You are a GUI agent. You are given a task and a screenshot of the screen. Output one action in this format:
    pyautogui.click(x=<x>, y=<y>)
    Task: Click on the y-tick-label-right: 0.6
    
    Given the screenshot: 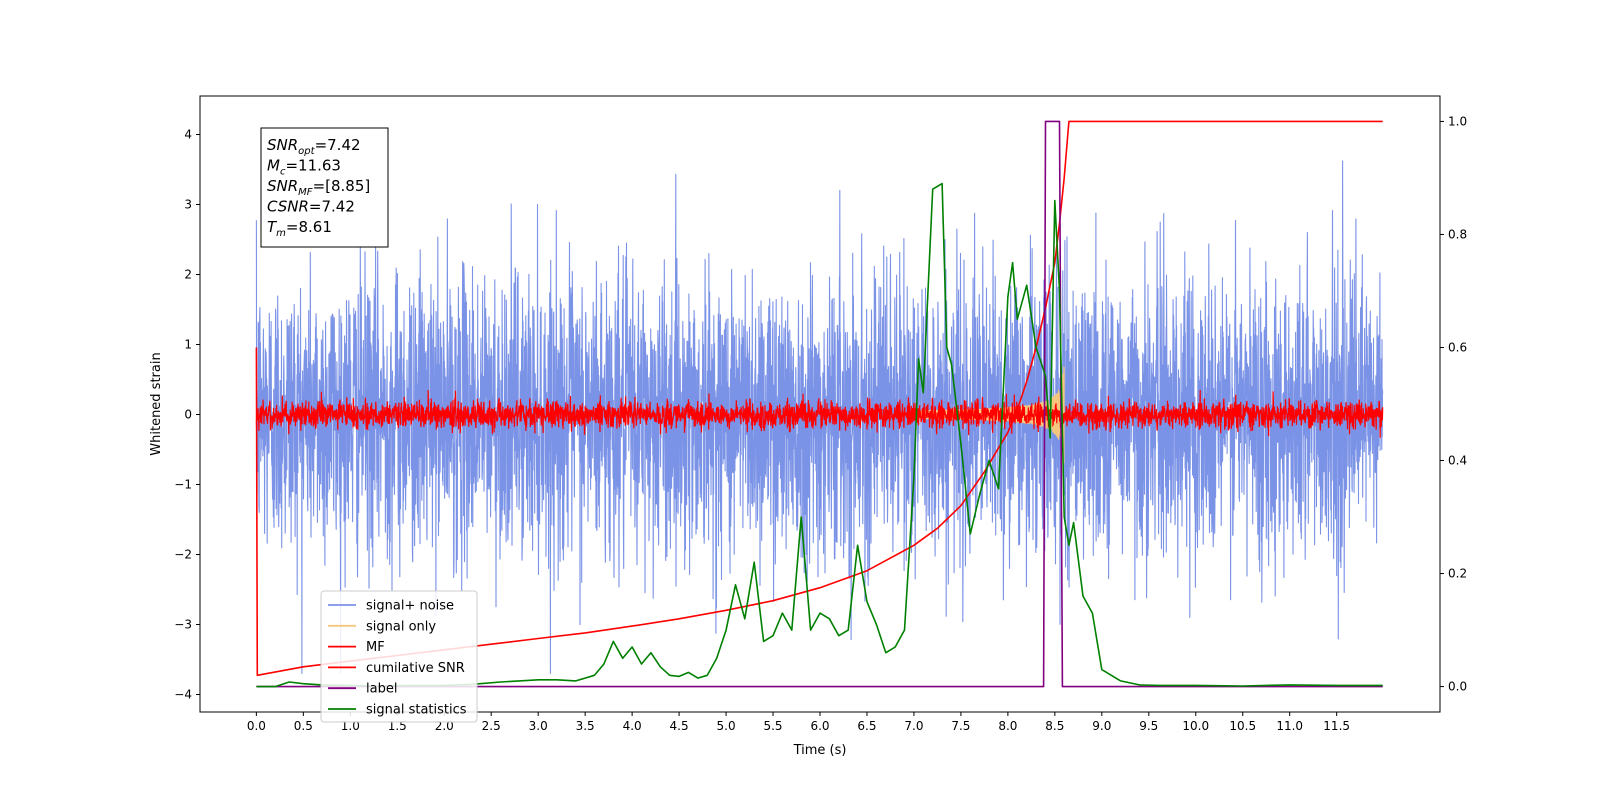 What is the action you would take?
    pyautogui.click(x=1457, y=347)
    